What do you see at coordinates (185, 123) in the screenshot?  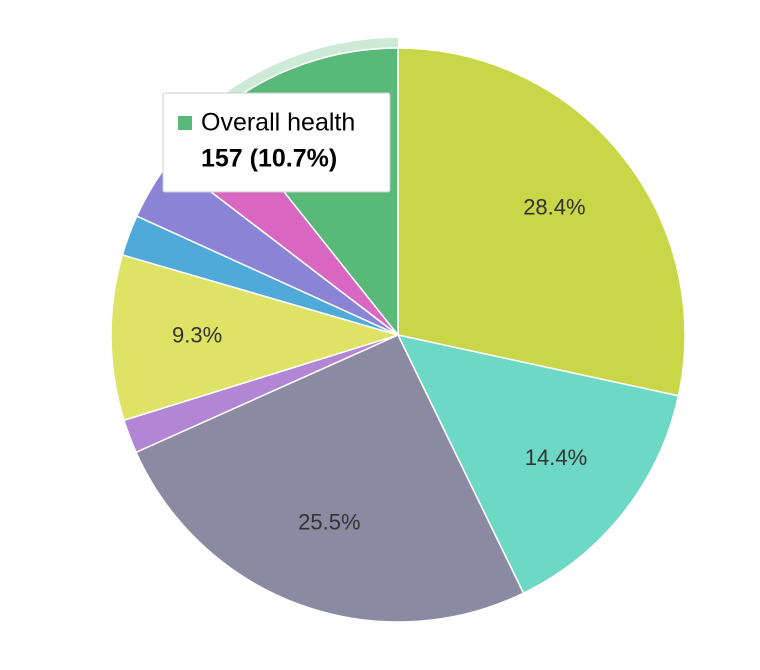 I see `tooltip-swatch` at bounding box center [185, 123].